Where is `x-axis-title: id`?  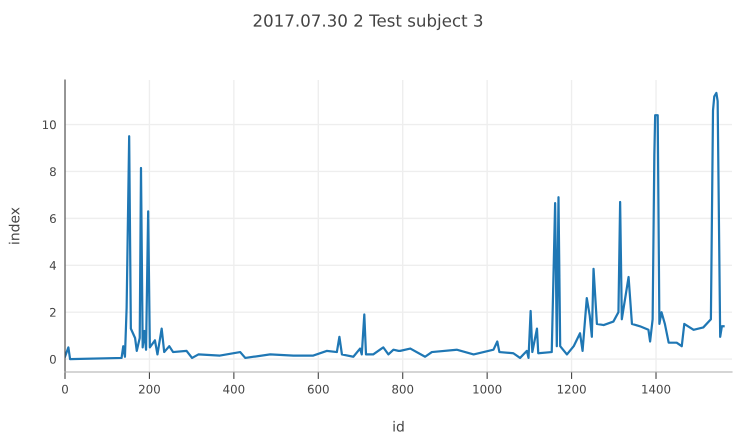
x-axis-title: id is located at coordinates (398, 426).